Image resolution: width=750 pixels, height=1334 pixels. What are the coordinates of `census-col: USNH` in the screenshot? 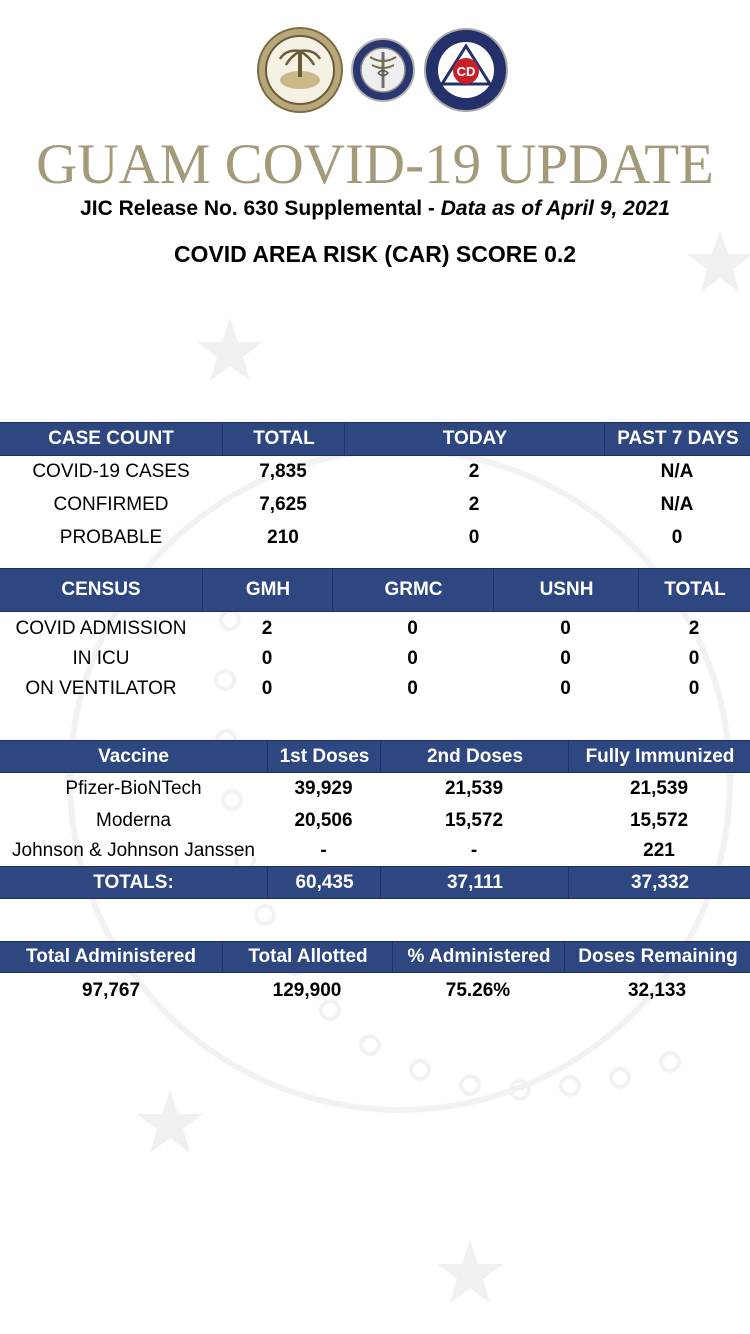 It's located at (566, 590).